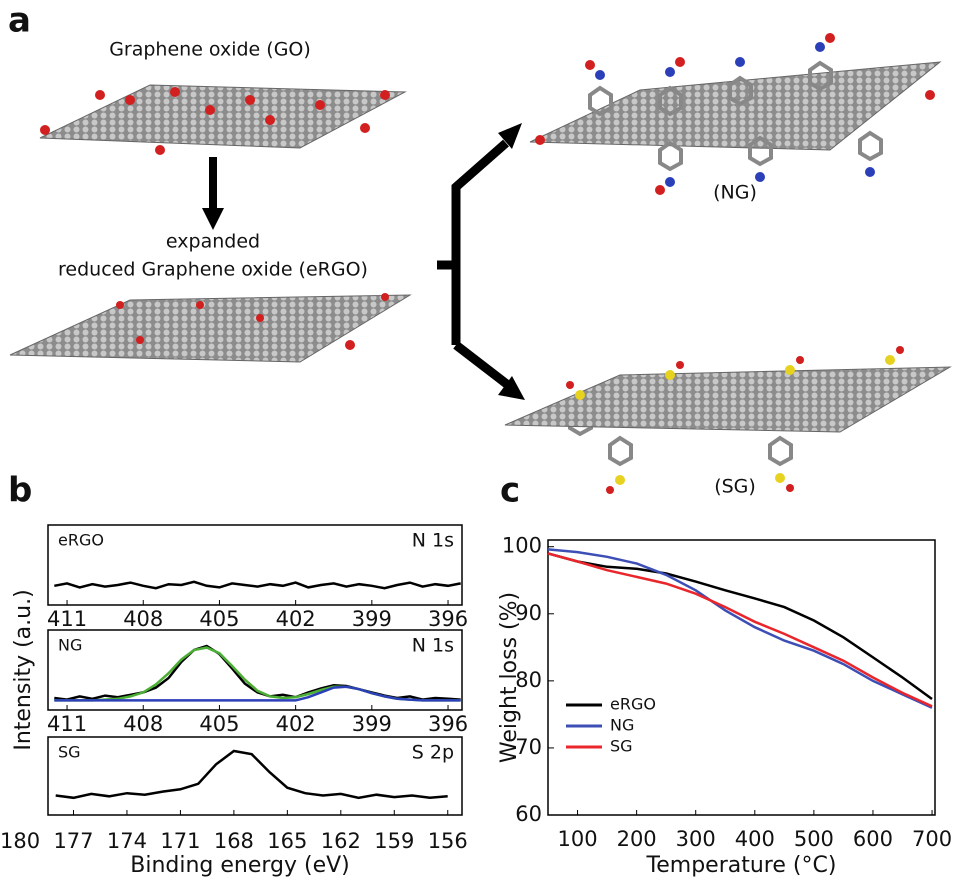  I want to click on label: (NG), so click(735, 193).